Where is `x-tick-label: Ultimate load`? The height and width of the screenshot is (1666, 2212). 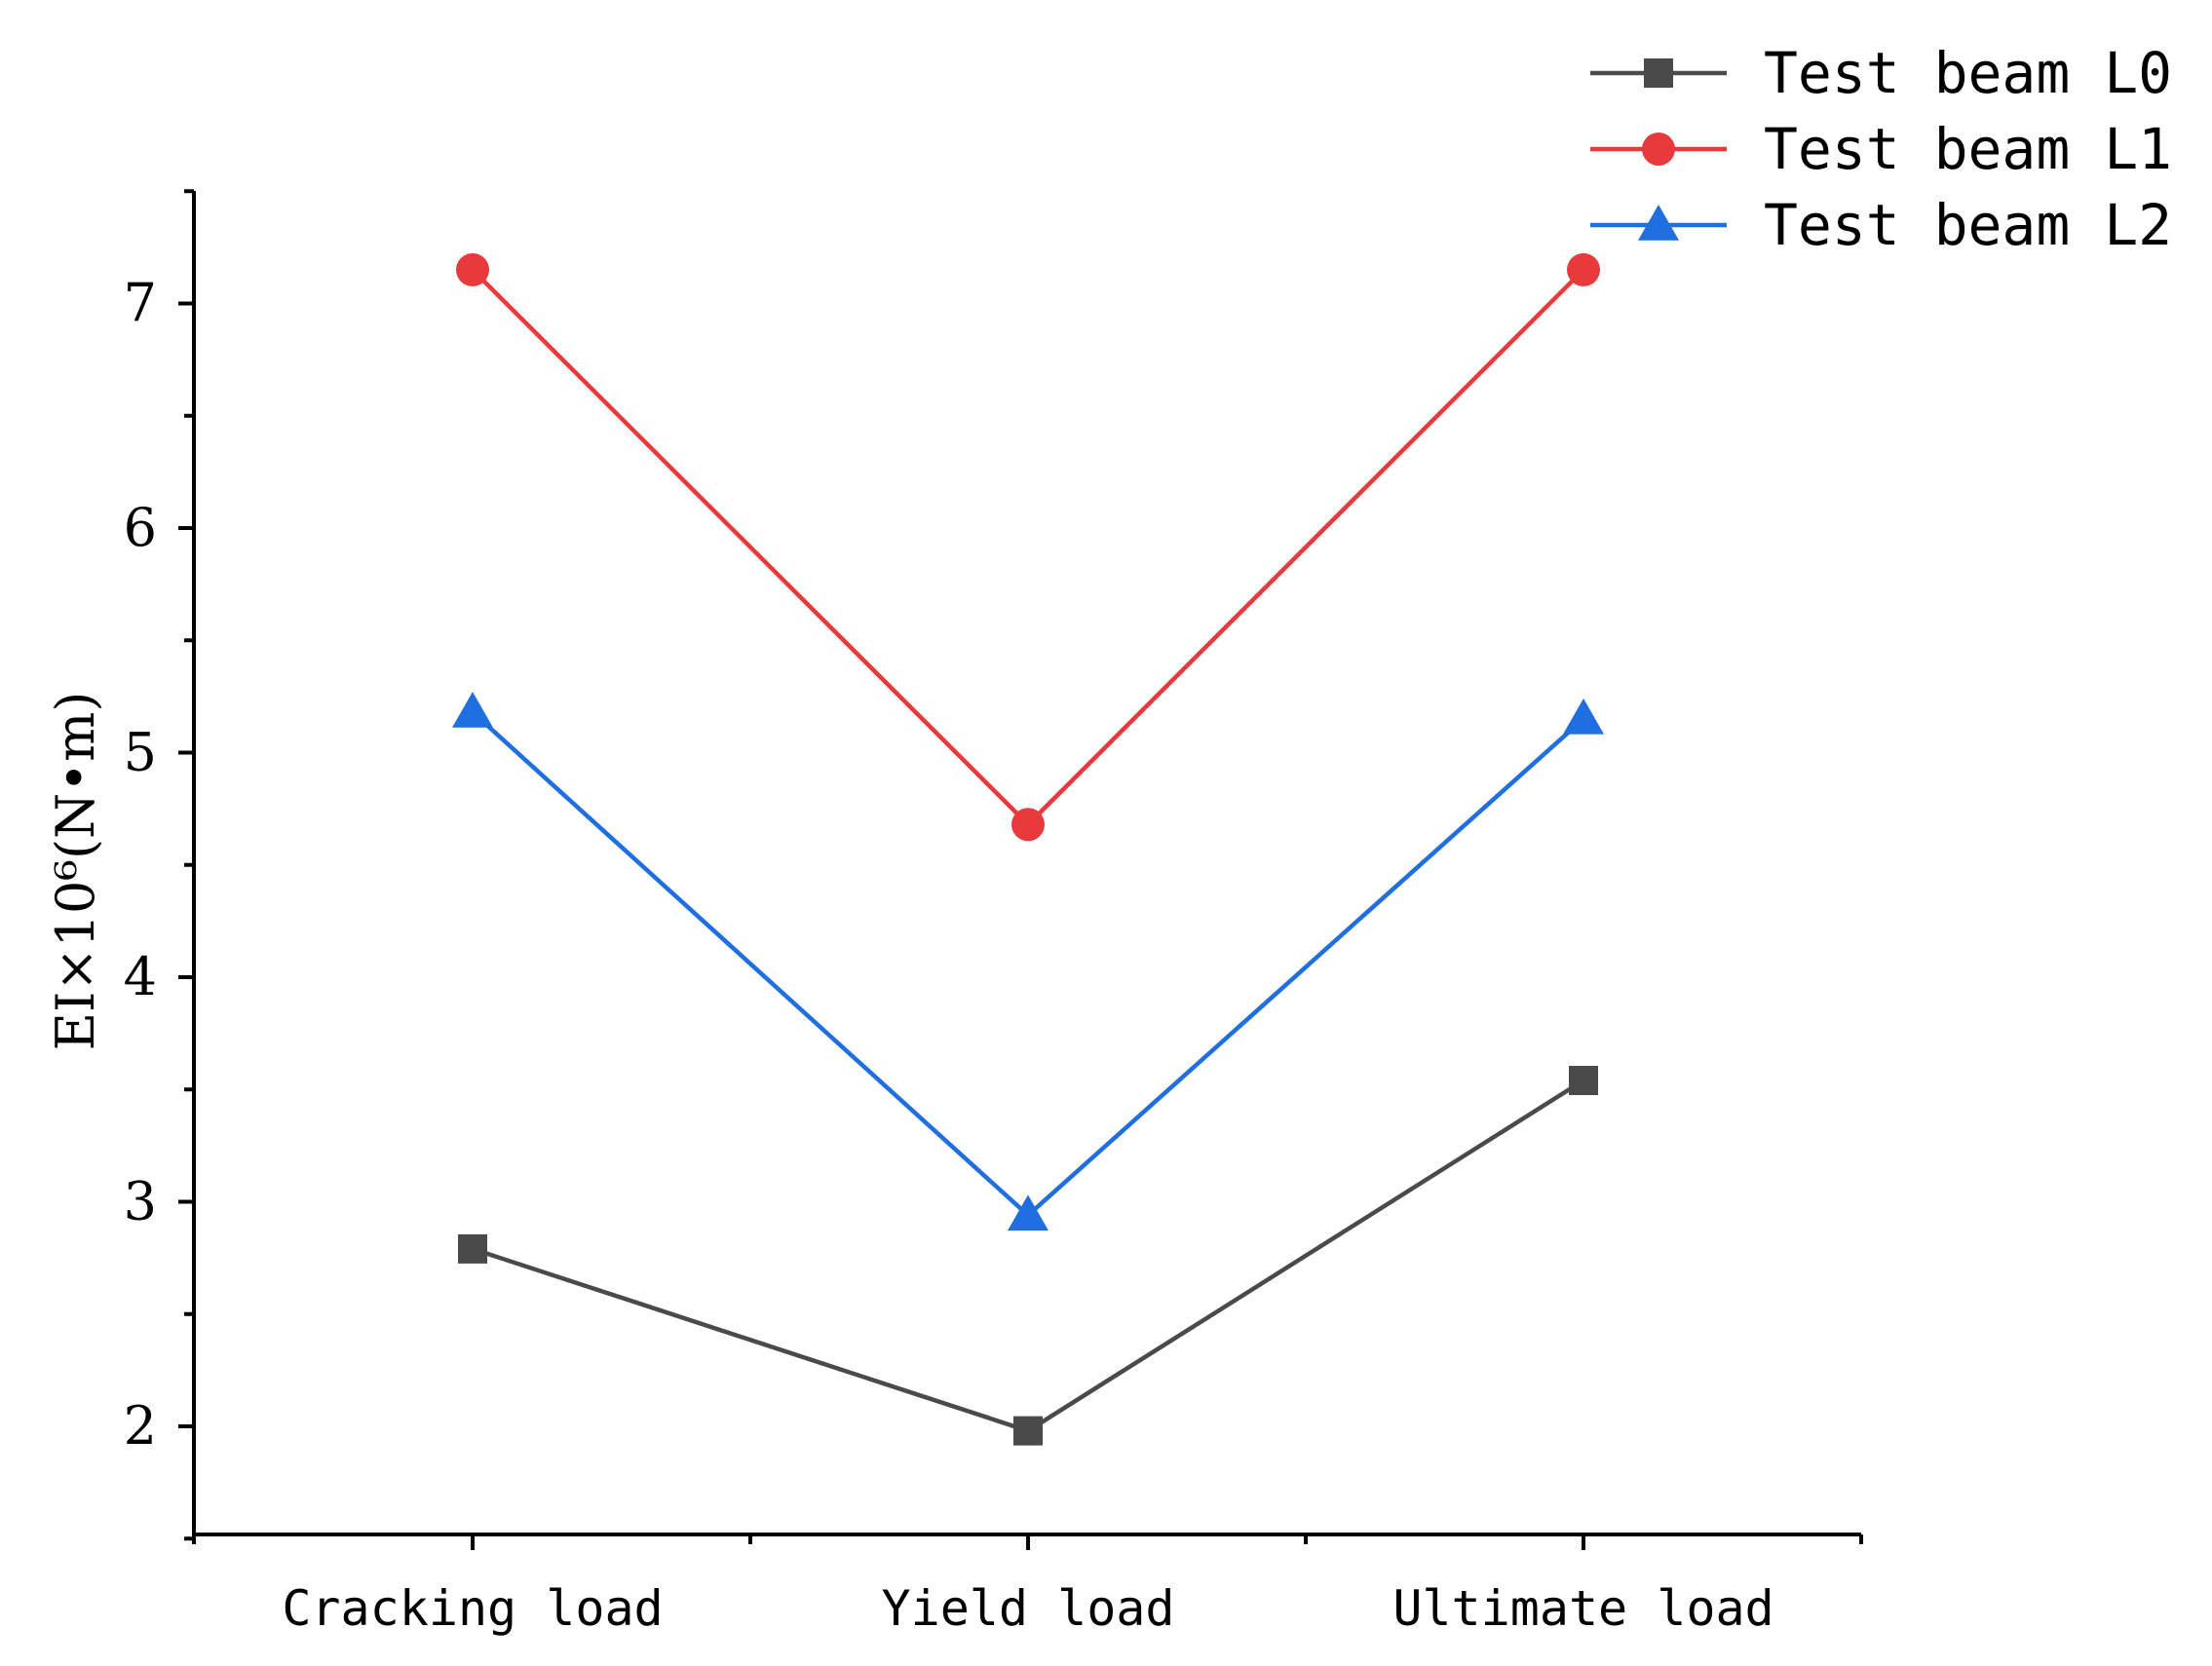
x-tick-label: Ultimate load is located at coordinates (1582, 1608).